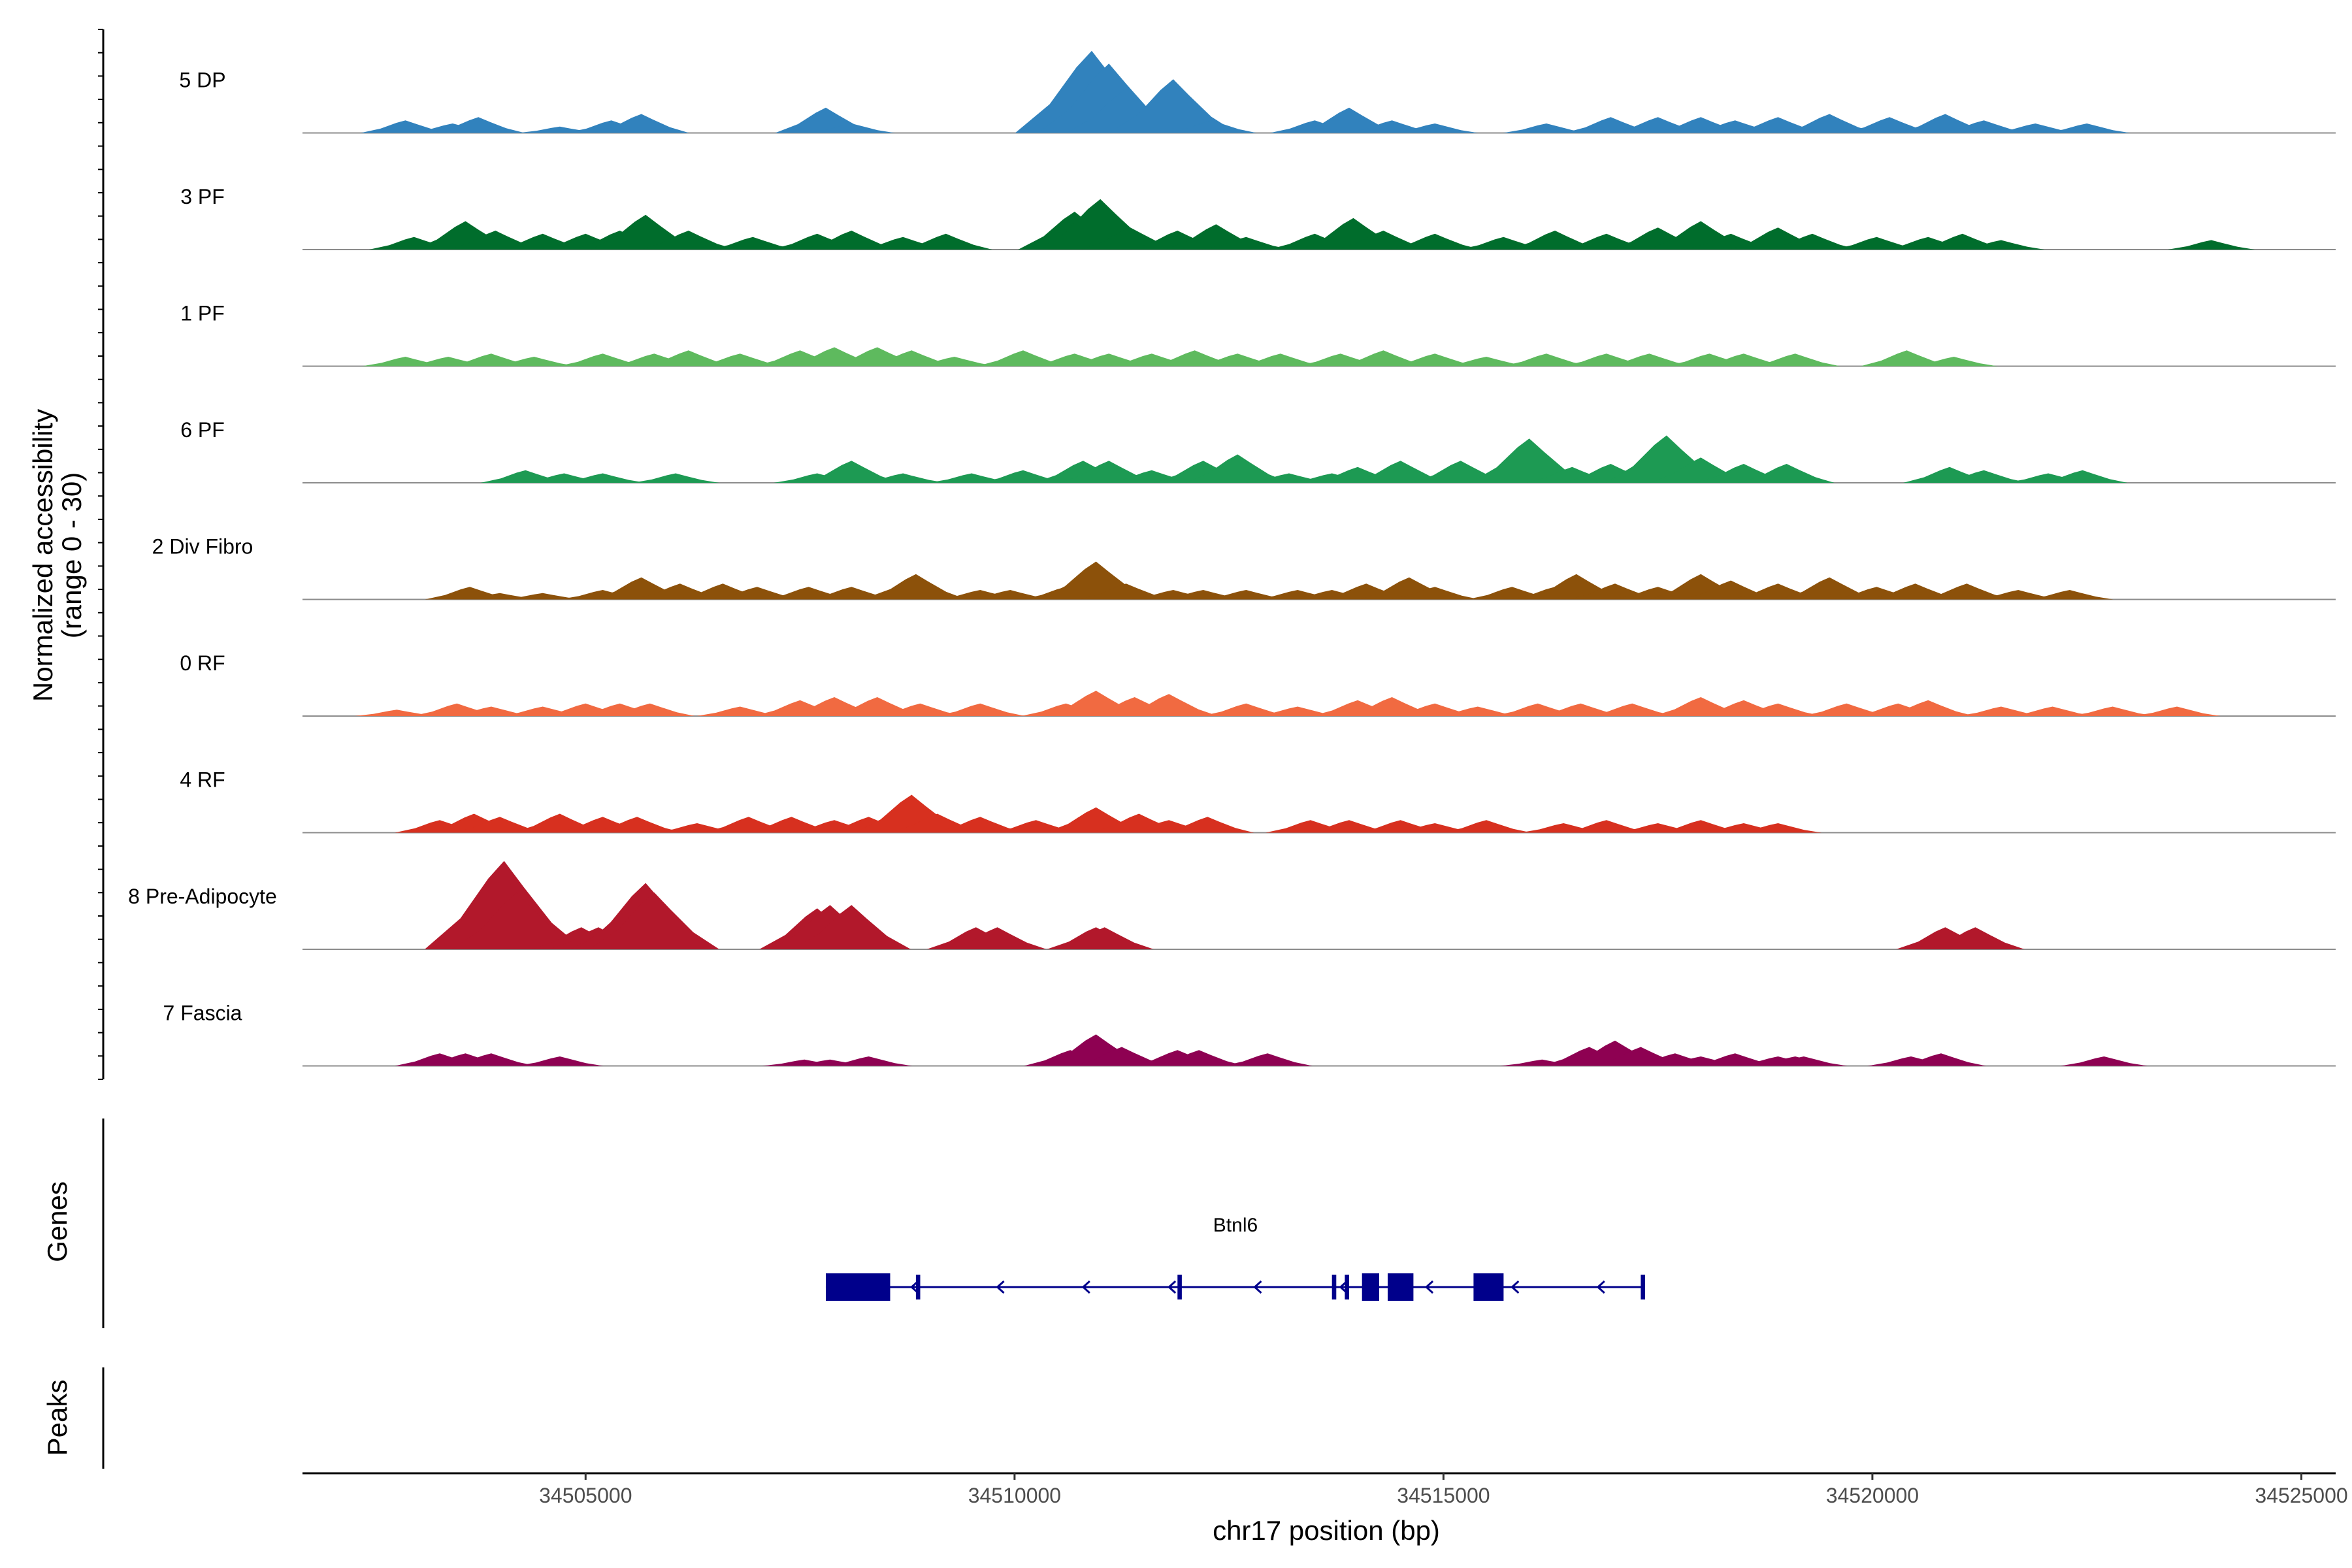 The width and height of the screenshot is (2352, 1568). What do you see at coordinates (1443, 1495) in the screenshot?
I see `x-tick-label: 34515000` at bounding box center [1443, 1495].